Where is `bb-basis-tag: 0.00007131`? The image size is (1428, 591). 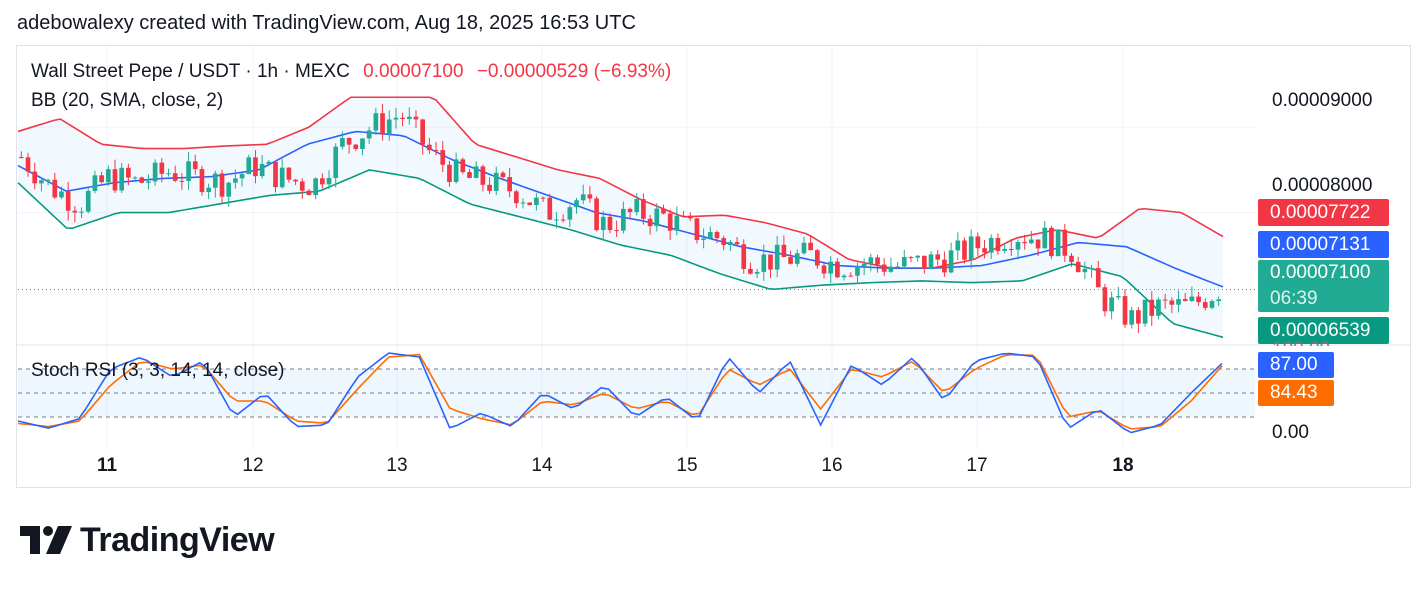 bb-basis-tag: 0.00007131 is located at coordinates (1323, 244).